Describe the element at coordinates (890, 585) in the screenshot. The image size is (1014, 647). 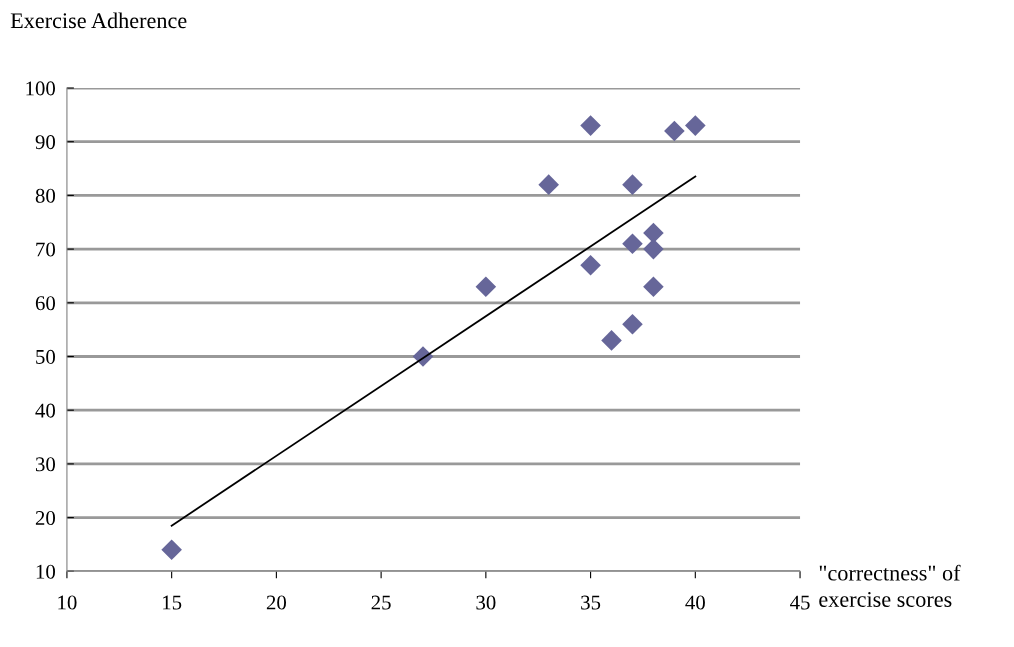
I see `x-axis-title: "correctness" of exercise scores` at that location.